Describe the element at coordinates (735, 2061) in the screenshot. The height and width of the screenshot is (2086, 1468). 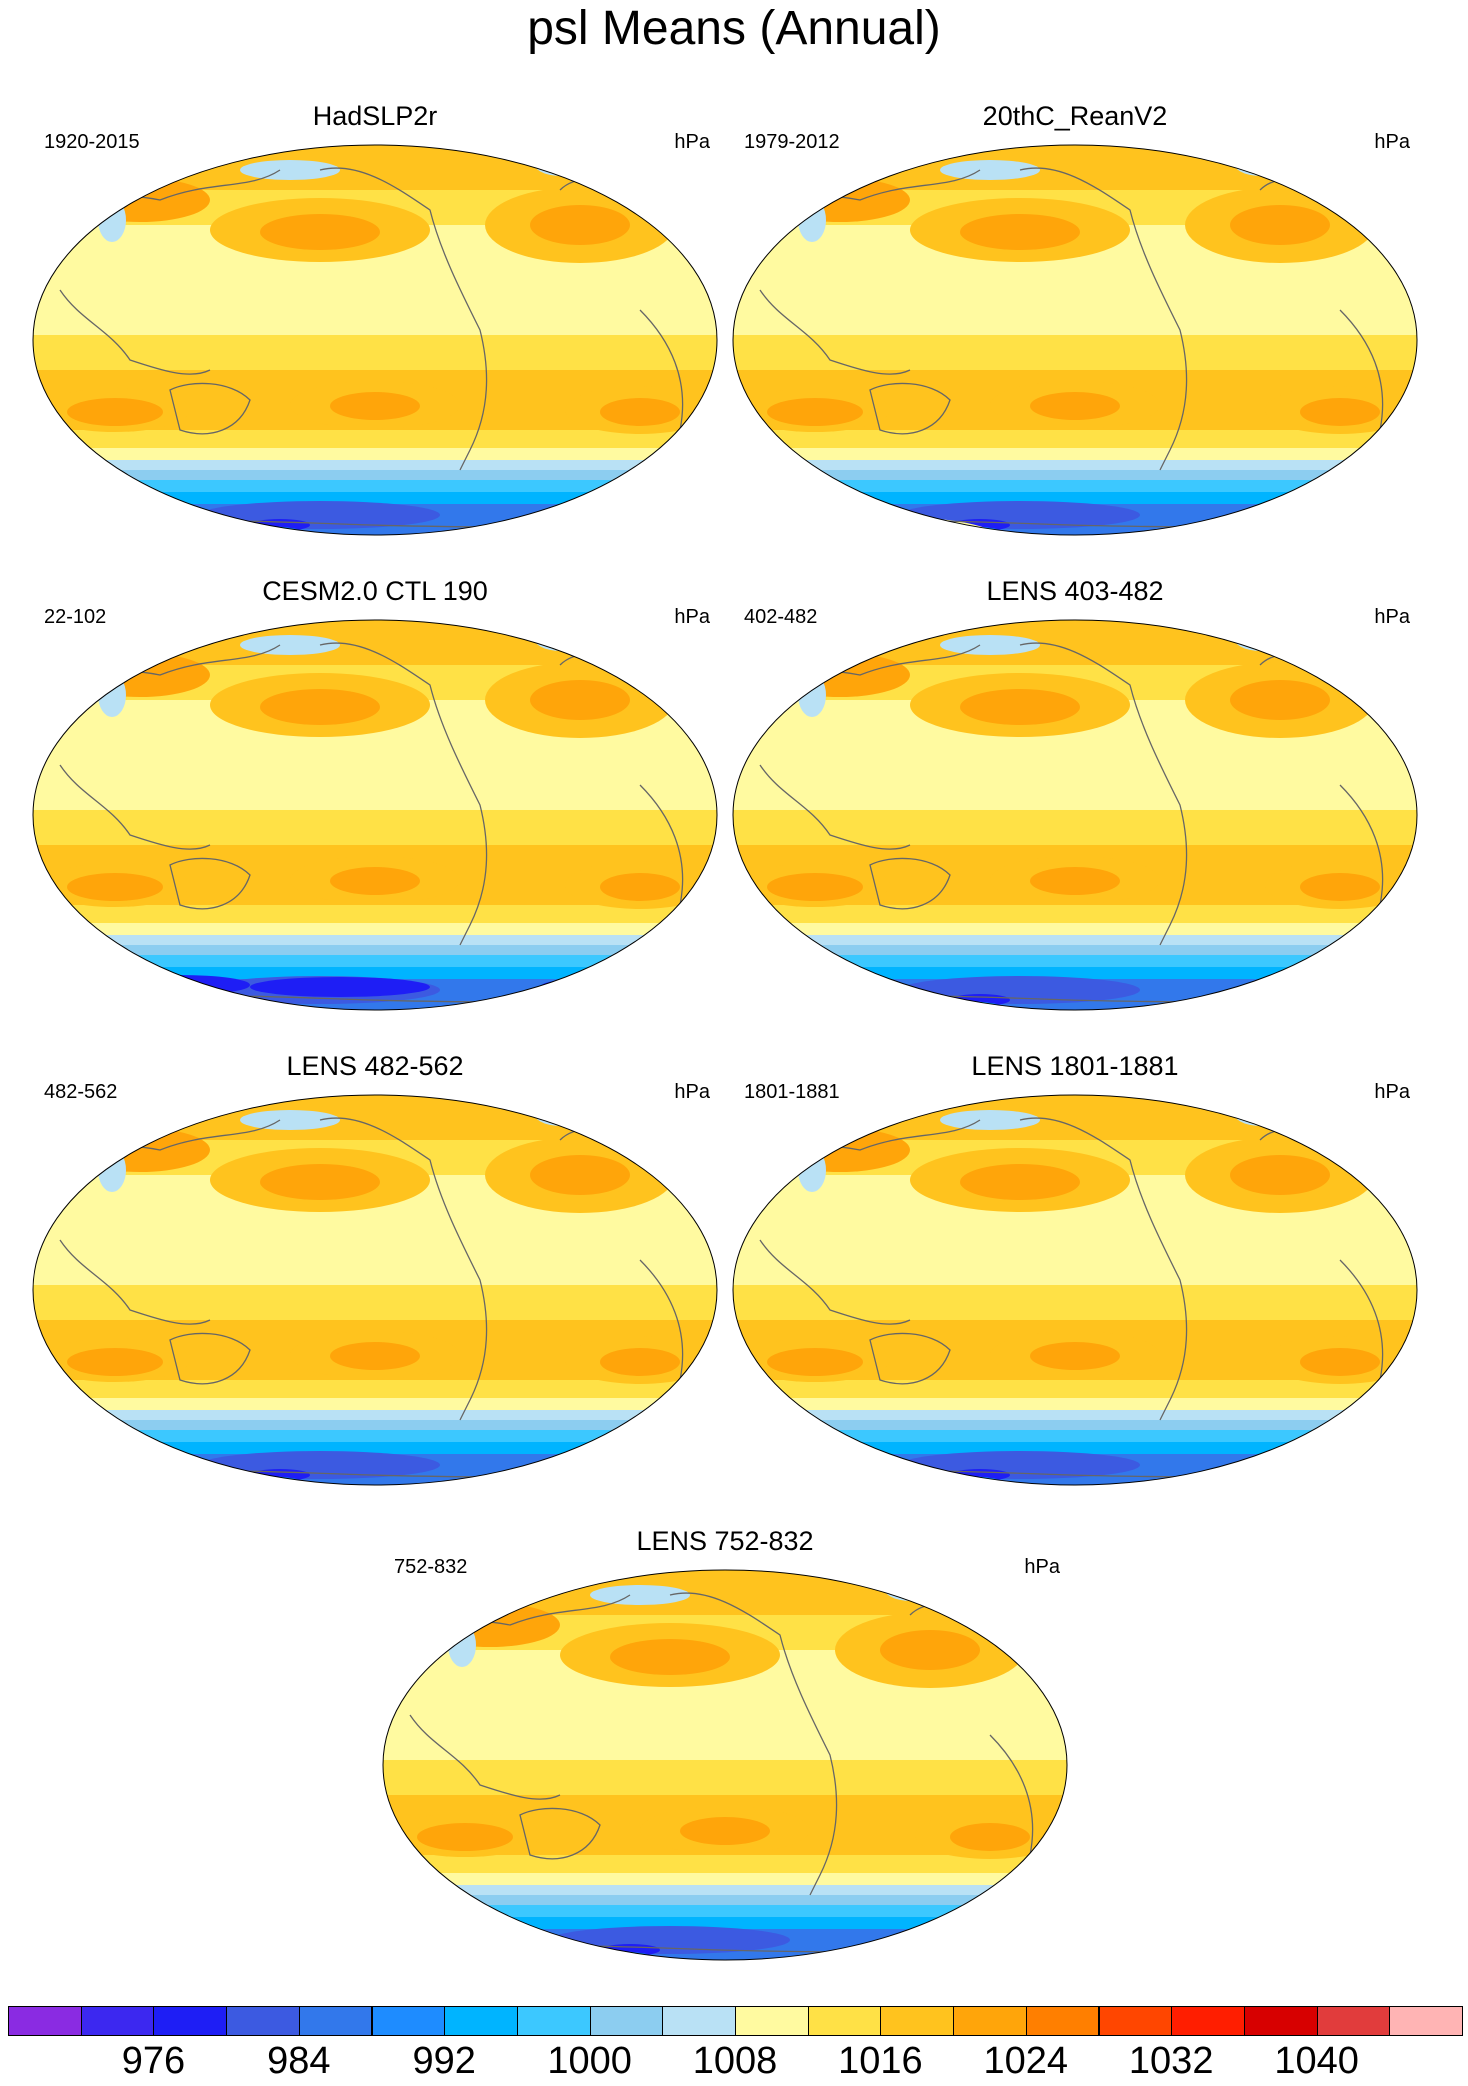
I see `colorbar-tick-label: 1008` at that location.